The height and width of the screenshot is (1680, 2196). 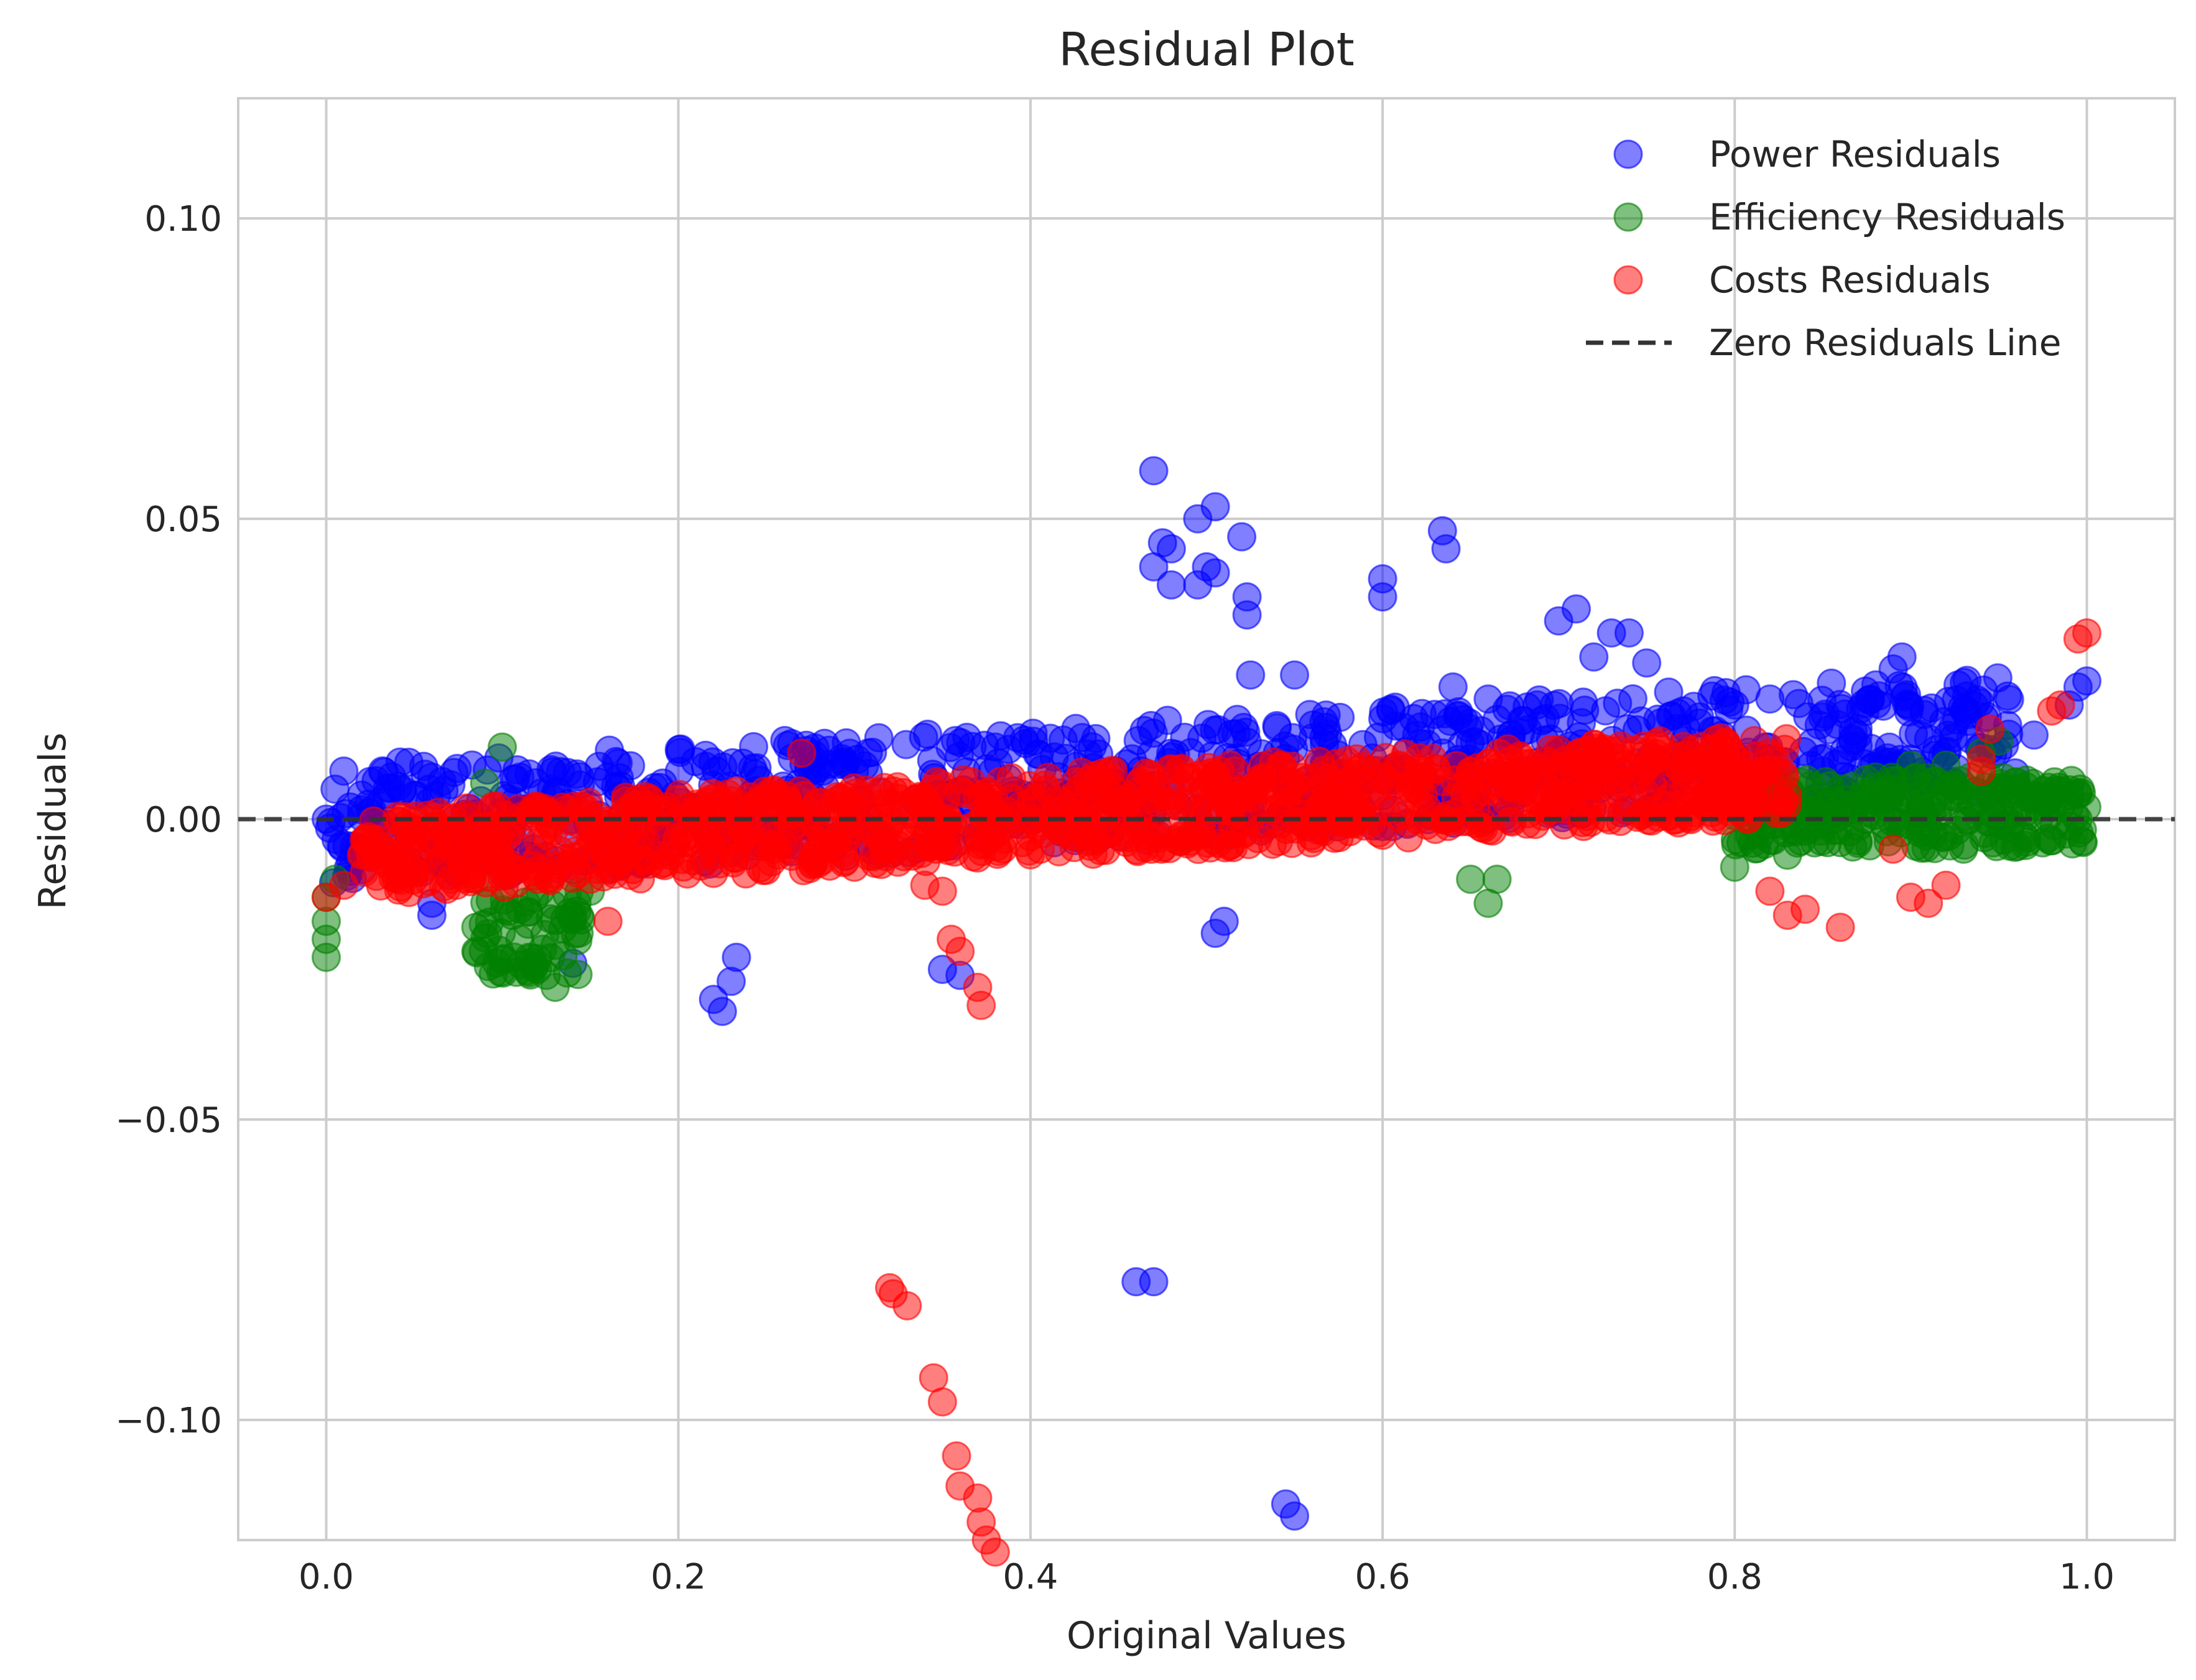 What do you see at coordinates (1850, 280) in the screenshot?
I see `legend-label: Costs Residuals` at bounding box center [1850, 280].